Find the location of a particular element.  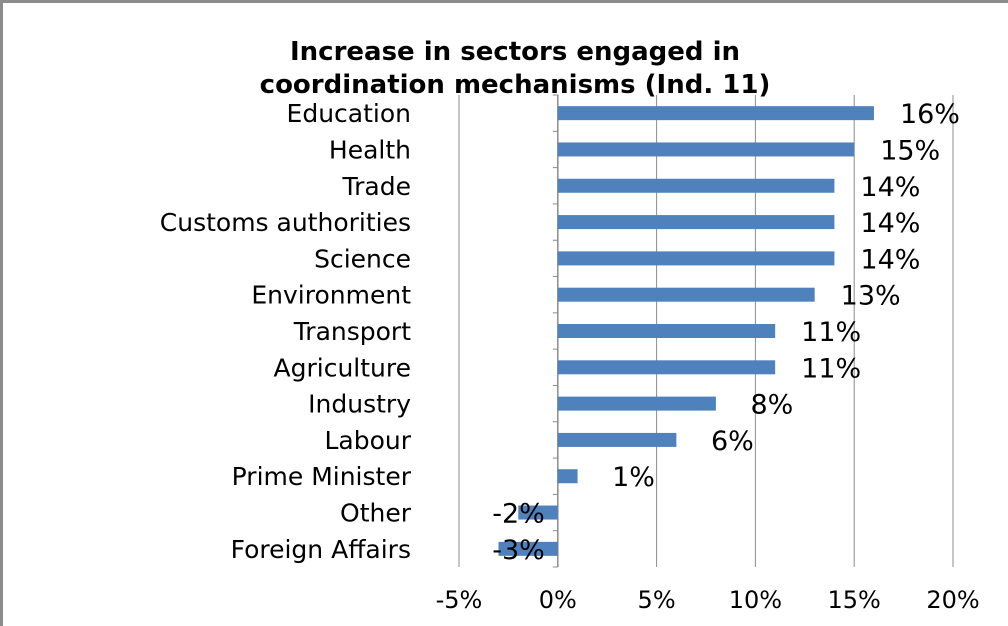

category-label: Industry is located at coordinates (359, 404).